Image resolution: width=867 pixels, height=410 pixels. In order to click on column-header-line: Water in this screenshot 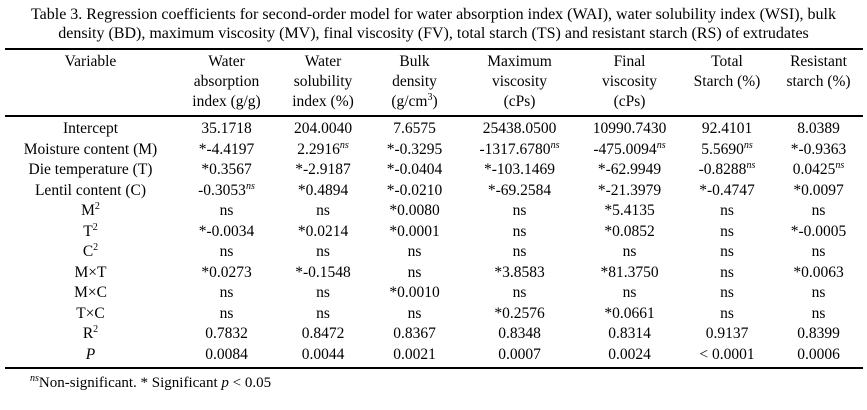, I will do `click(323, 61)`.